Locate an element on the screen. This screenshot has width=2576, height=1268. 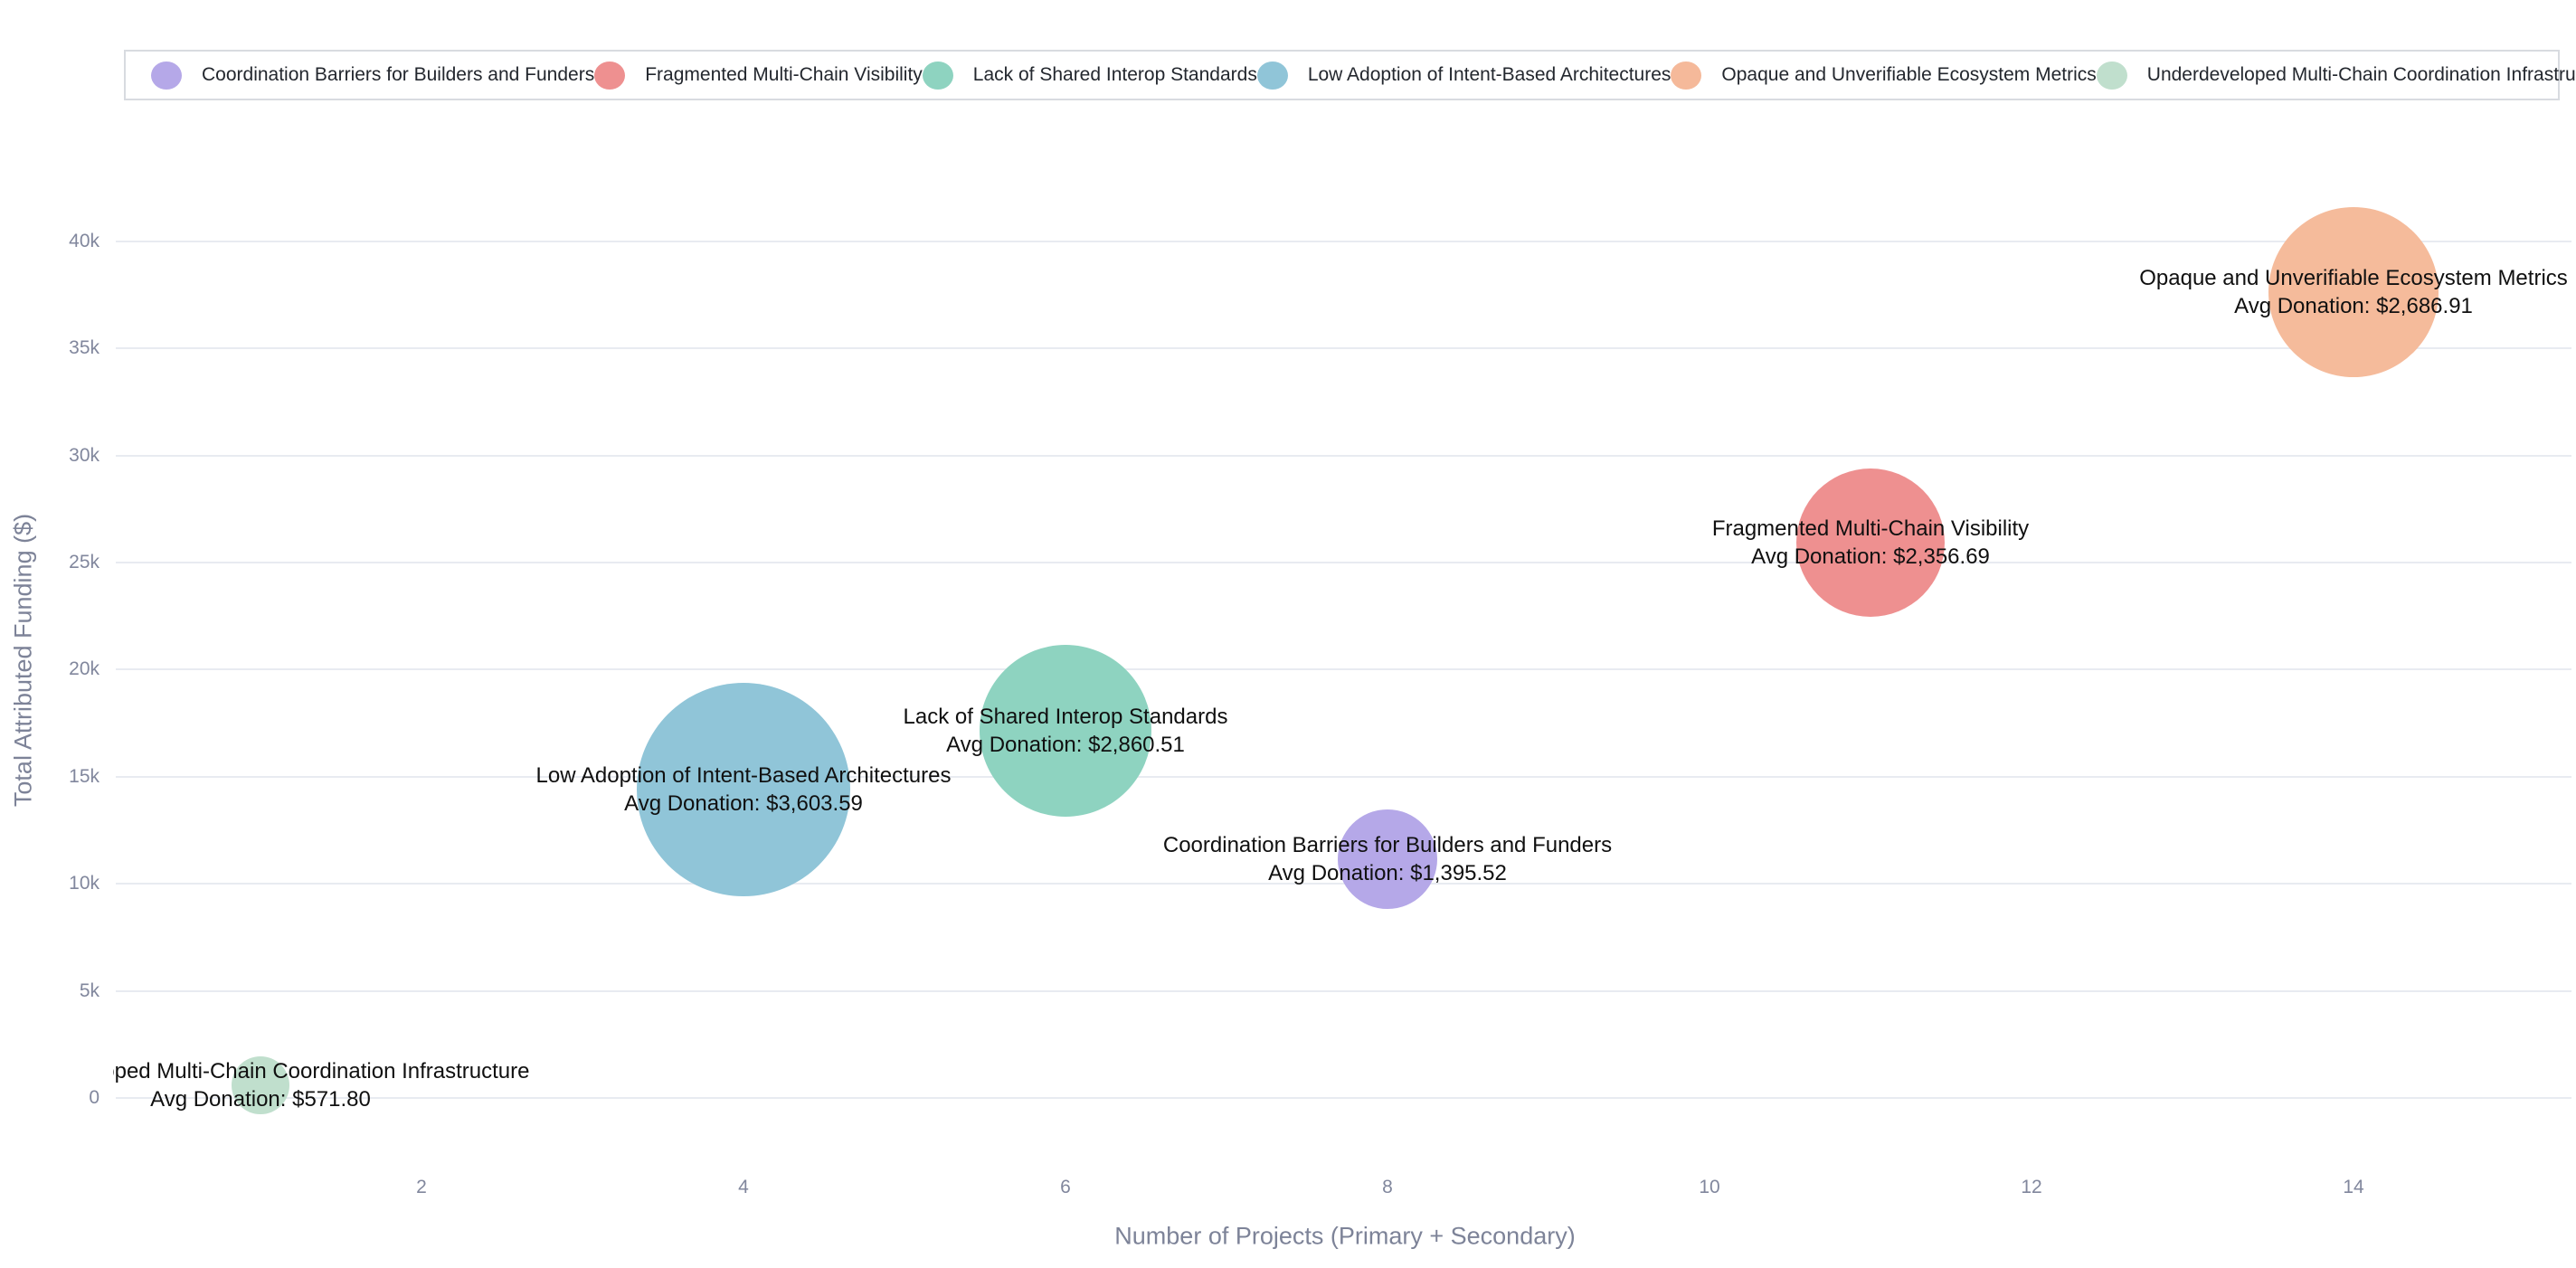
bubble-lack-of-shared-interop-standards is located at coordinates (1066, 730).